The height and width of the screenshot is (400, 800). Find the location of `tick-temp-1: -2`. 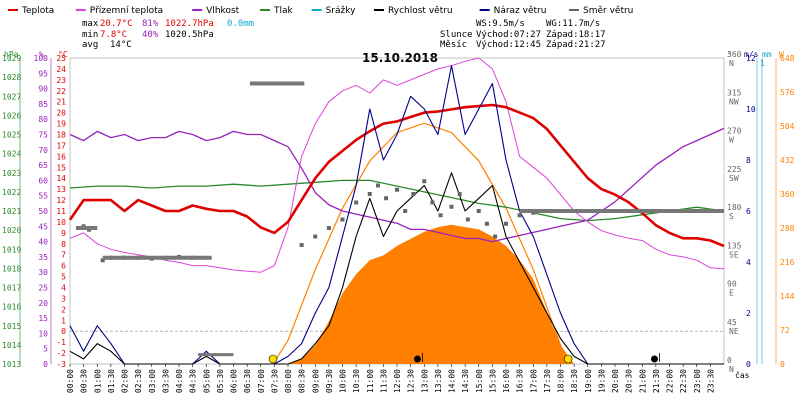

tick-temp-1: -2 is located at coordinates (61, 353).